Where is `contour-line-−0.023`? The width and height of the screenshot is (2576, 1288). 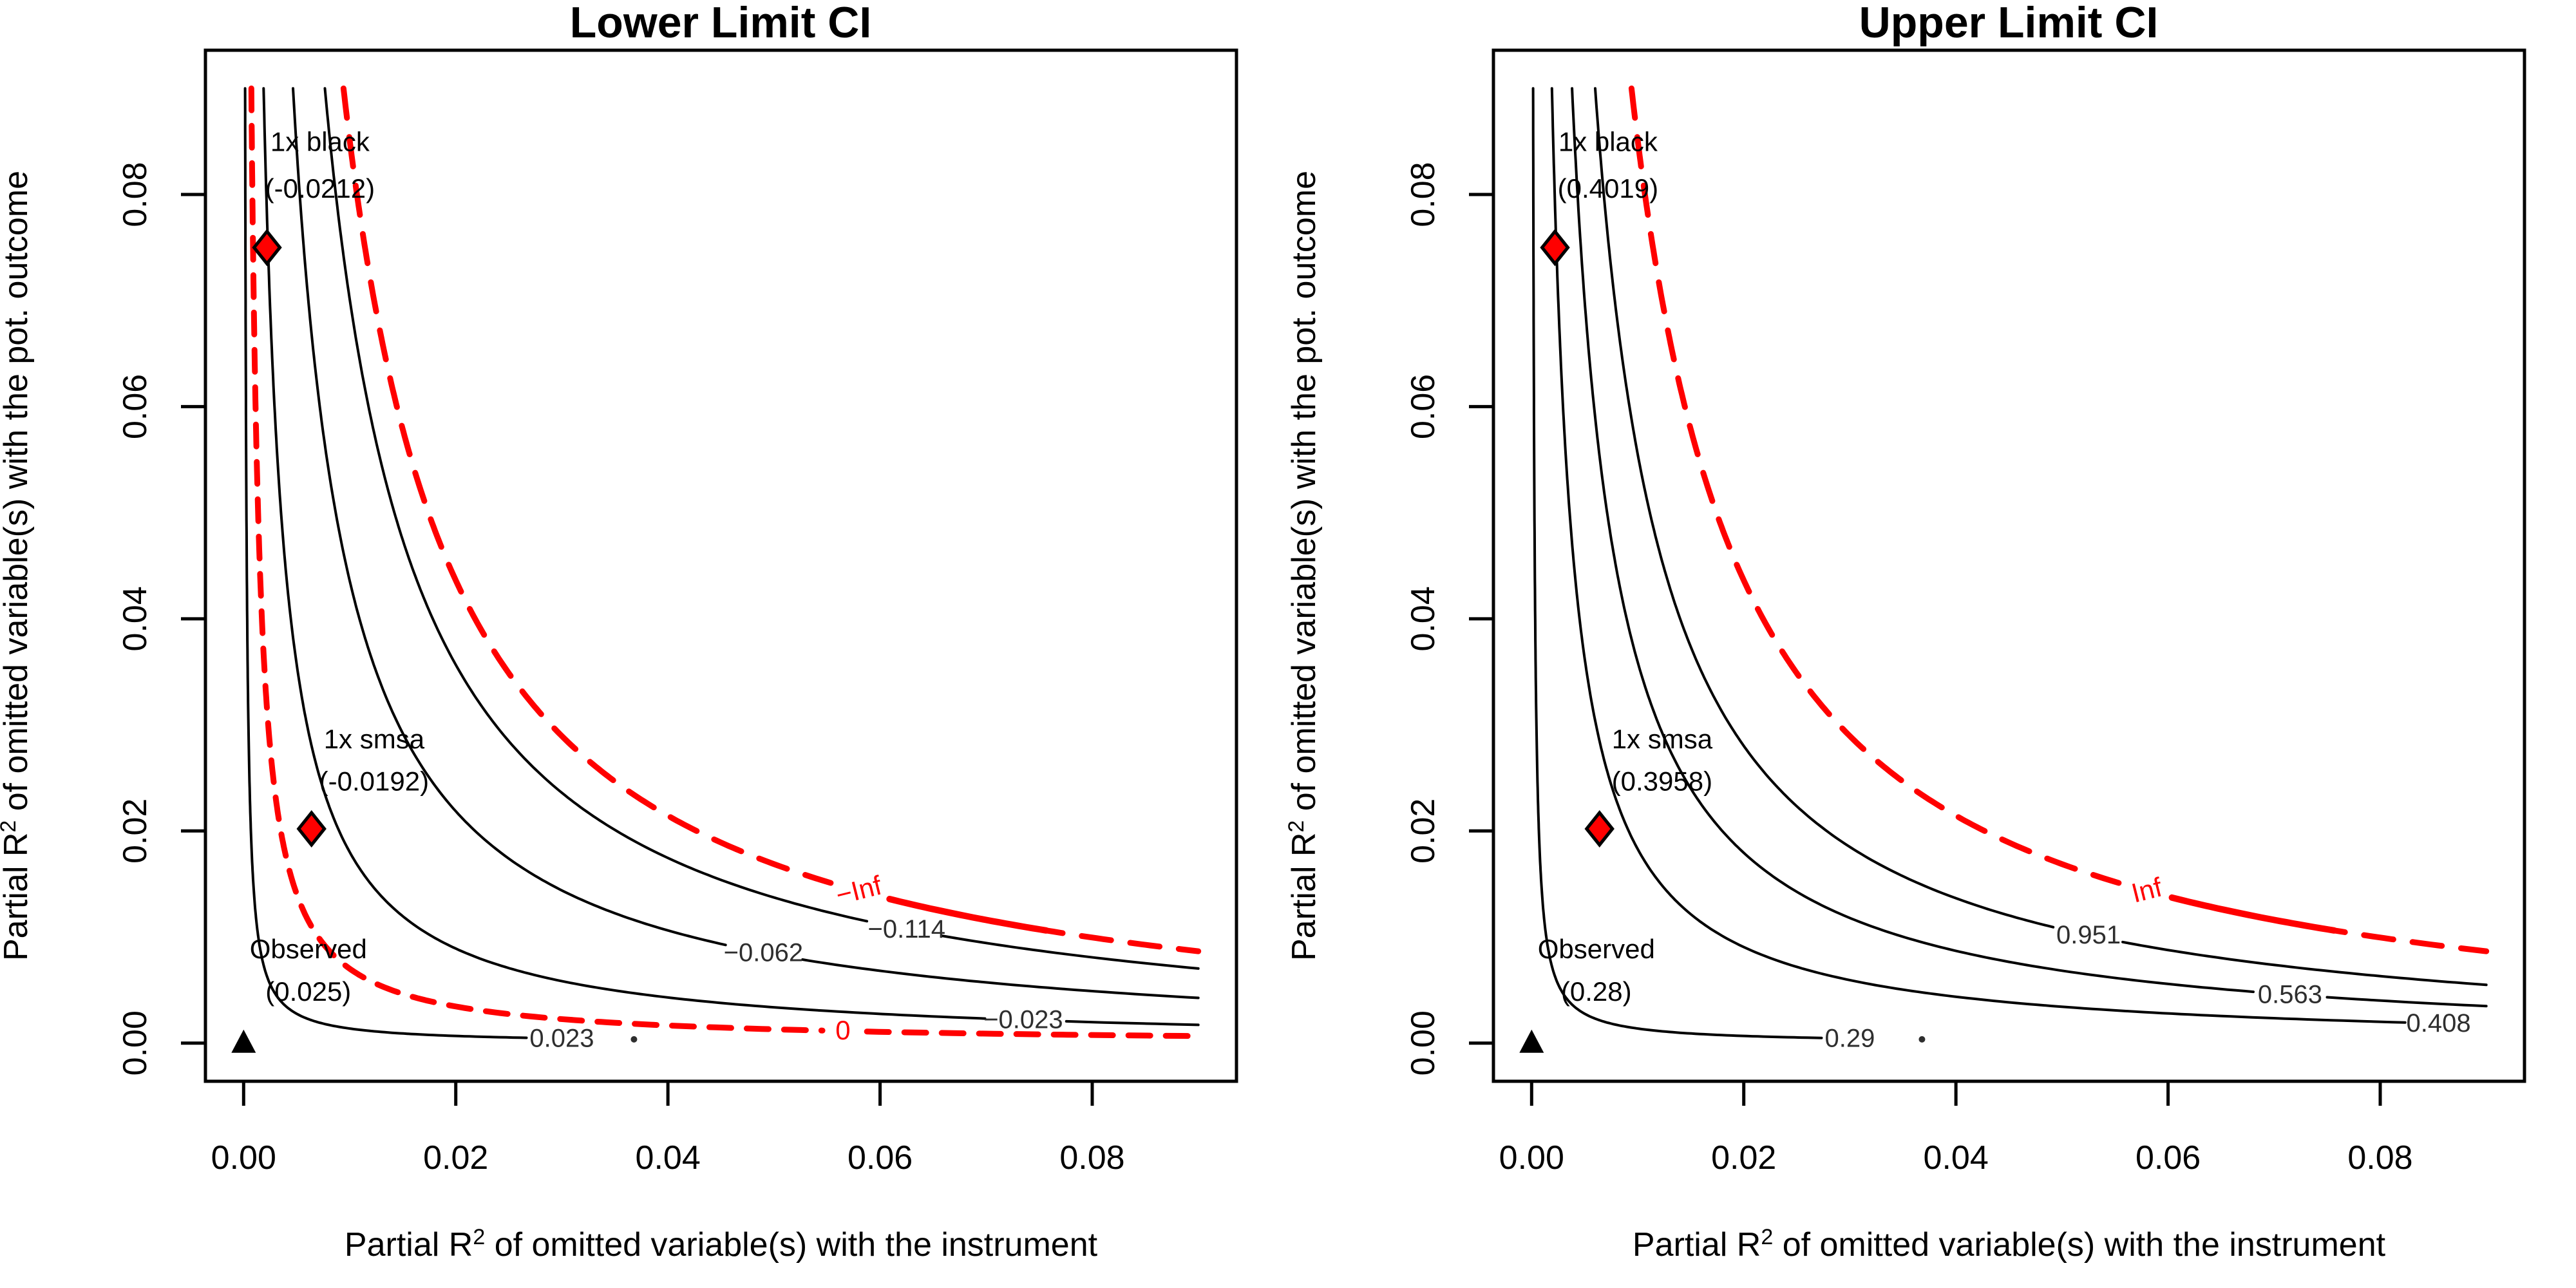 contour-line-−0.023 is located at coordinates (1132, 1023).